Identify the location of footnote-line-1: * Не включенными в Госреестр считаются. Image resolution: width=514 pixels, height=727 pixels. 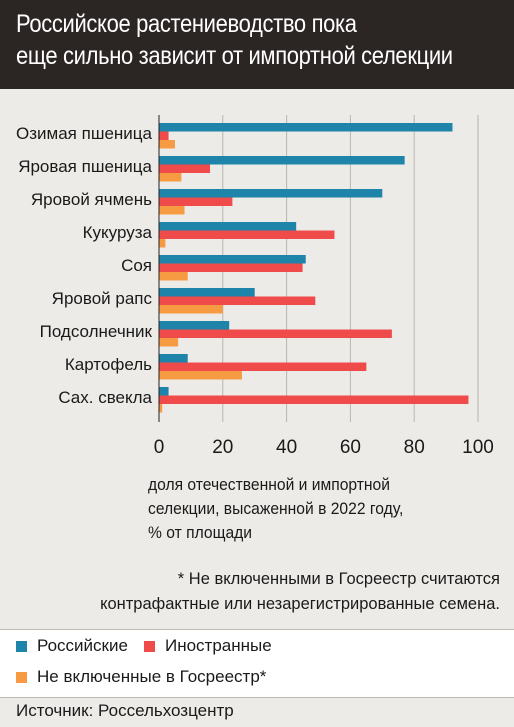
(338, 579).